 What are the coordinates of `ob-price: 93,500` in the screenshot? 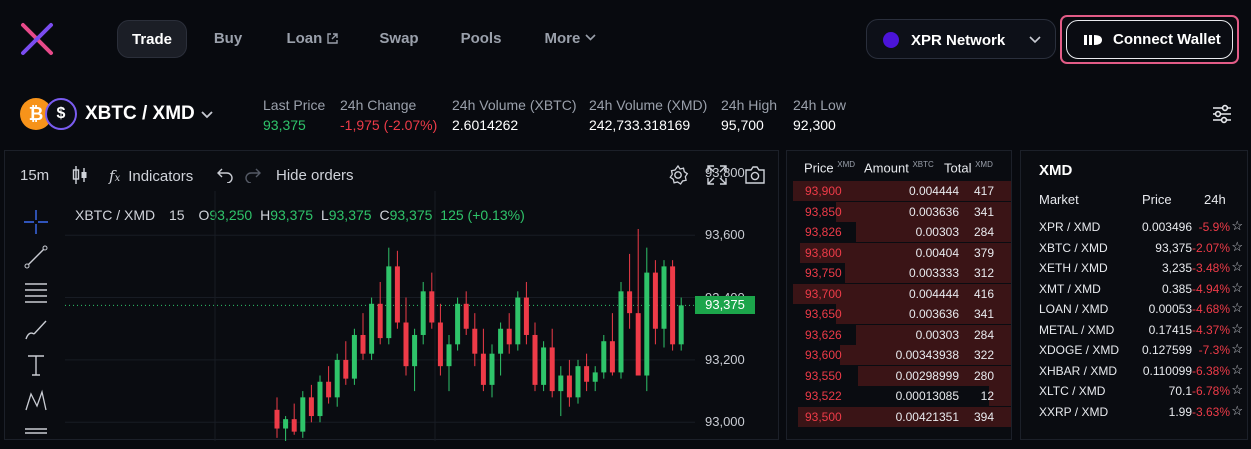 It's located at (823, 416).